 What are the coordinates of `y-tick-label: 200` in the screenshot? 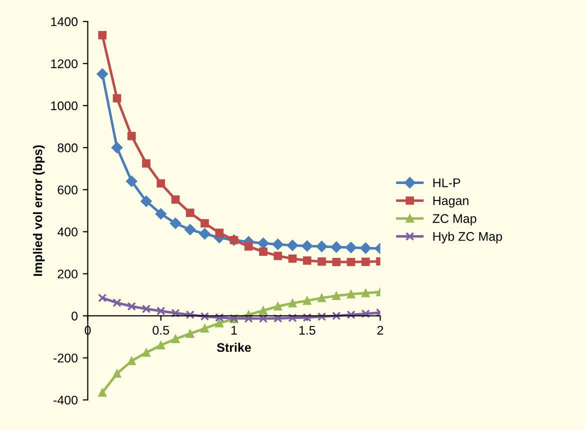 It's located at (68, 274).